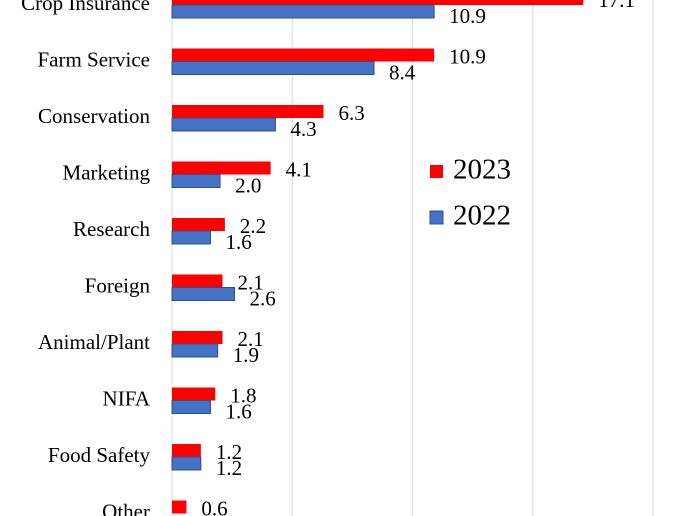 The height and width of the screenshot is (516, 674). What do you see at coordinates (93, 59) in the screenshot?
I see `category-label: Farm Service` at bounding box center [93, 59].